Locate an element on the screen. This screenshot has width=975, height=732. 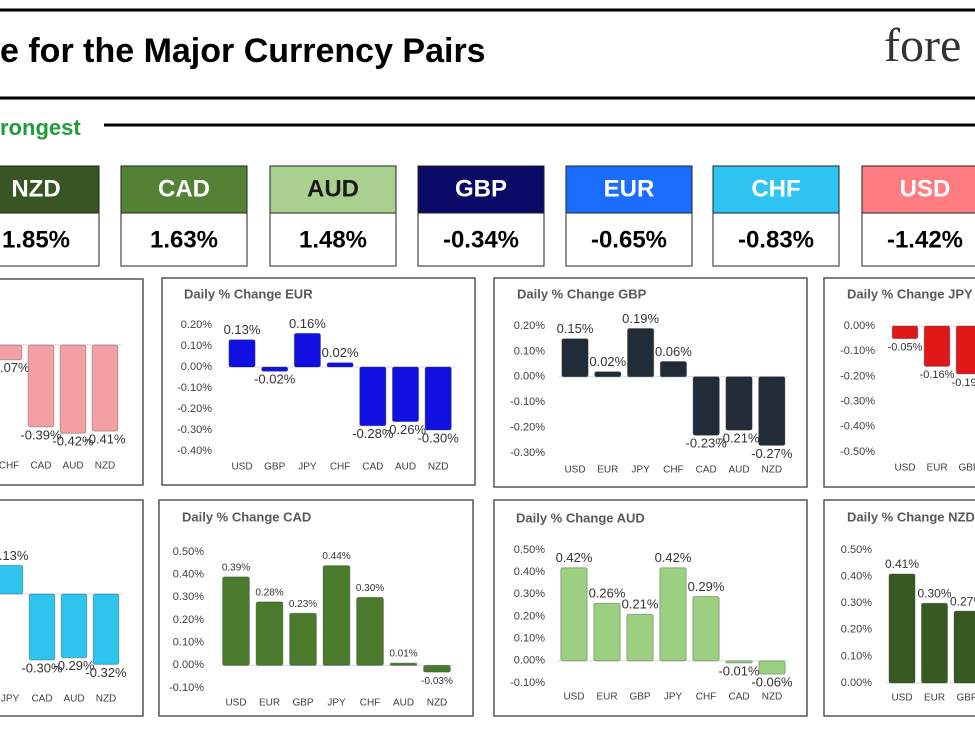
value-label: 0.27% is located at coordinates (962, 601).